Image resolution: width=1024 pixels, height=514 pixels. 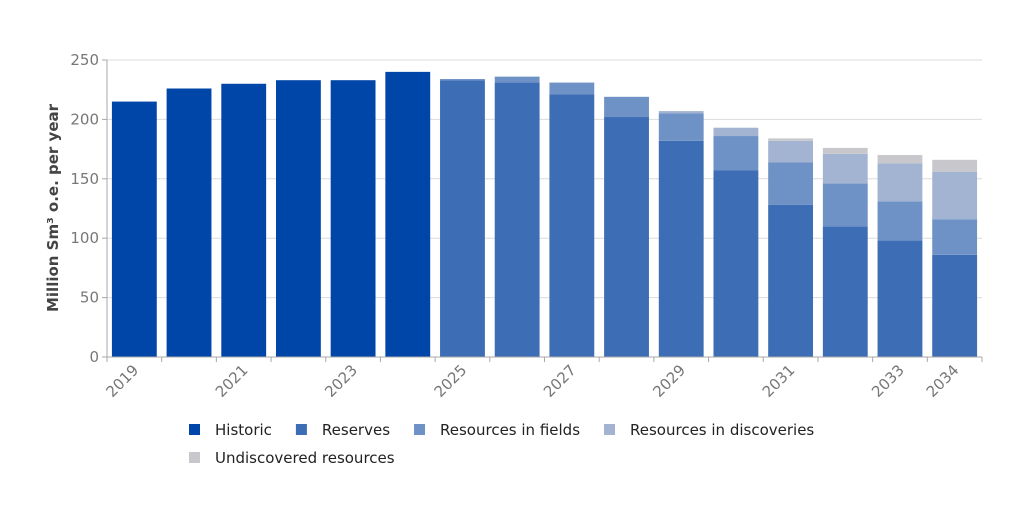 I want to click on legend-label: Resources in discoveries, so click(x=722, y=430).